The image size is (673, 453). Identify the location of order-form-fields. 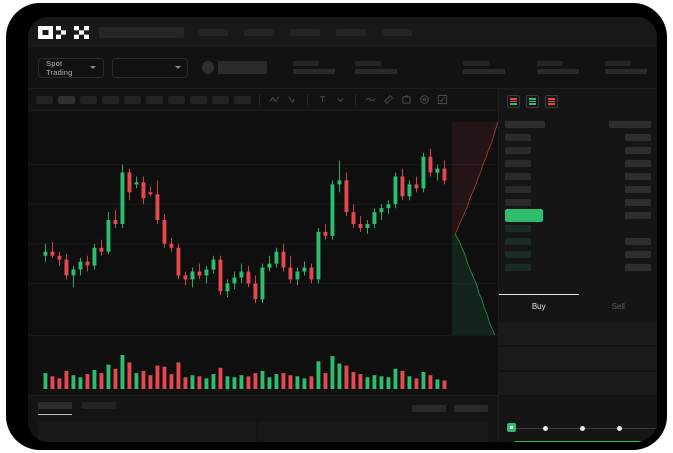
(578, 359).